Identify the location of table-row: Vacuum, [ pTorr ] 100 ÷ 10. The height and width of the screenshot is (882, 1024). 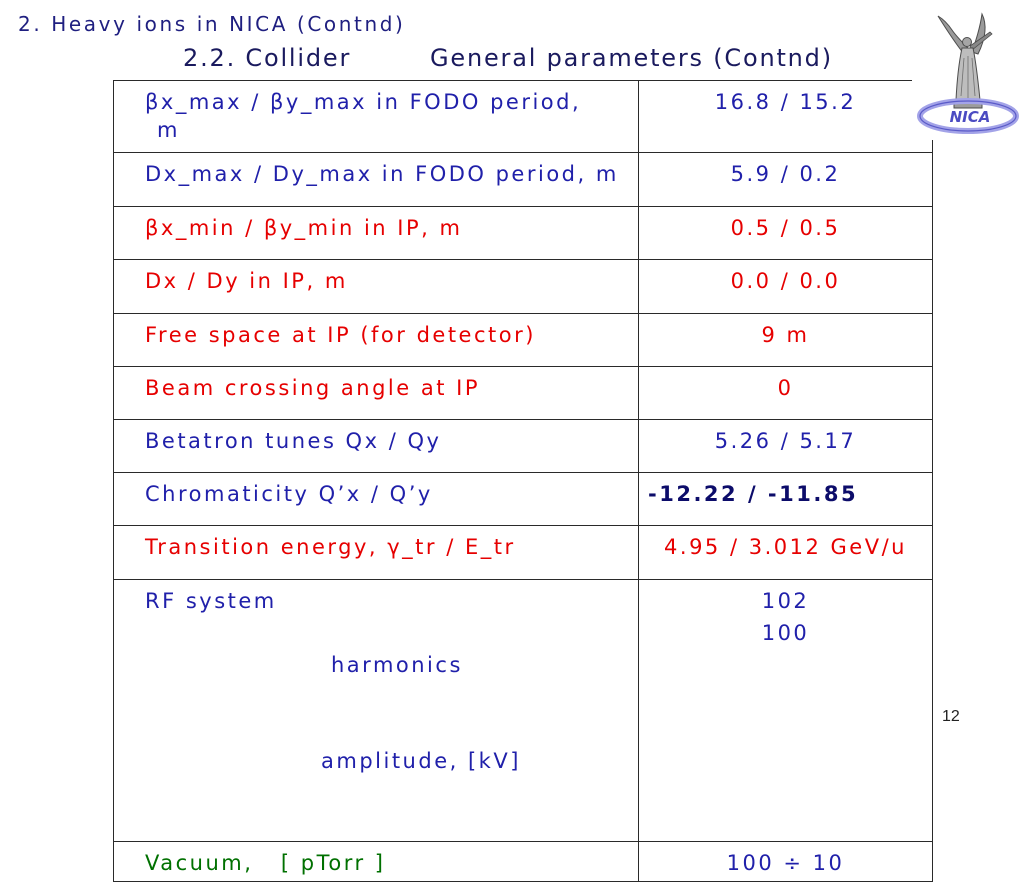
(523, 861).